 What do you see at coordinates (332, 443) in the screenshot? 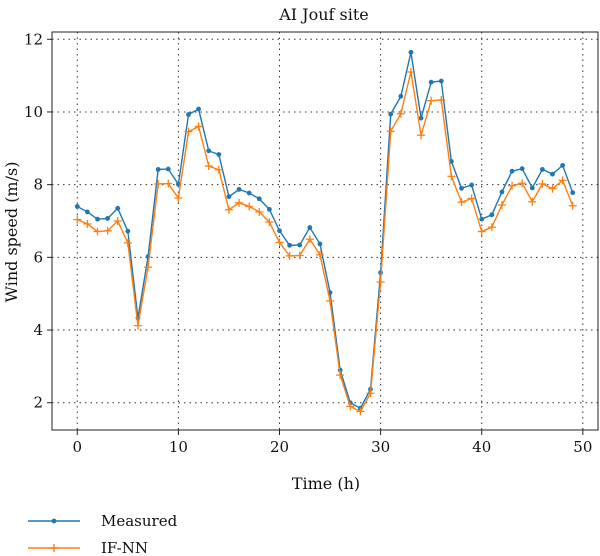
I see `x-axis-ticks: 0 10 20 30 40 50` at bounding box center [332, 443].